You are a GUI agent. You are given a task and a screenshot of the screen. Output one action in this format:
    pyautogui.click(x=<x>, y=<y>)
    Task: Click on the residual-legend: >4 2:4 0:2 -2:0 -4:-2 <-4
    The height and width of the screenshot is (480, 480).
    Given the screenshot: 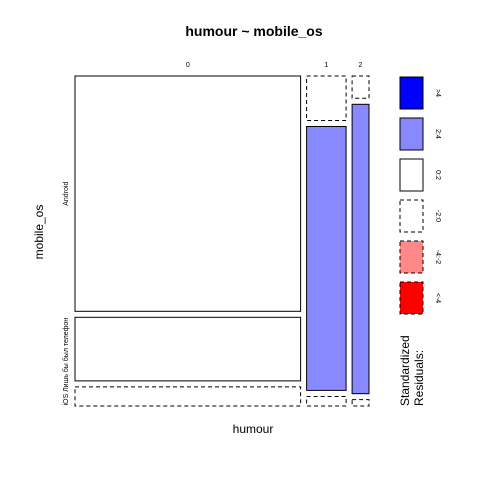 What is the action you would take?
    pyautogui.click(x=420, y=195)
    